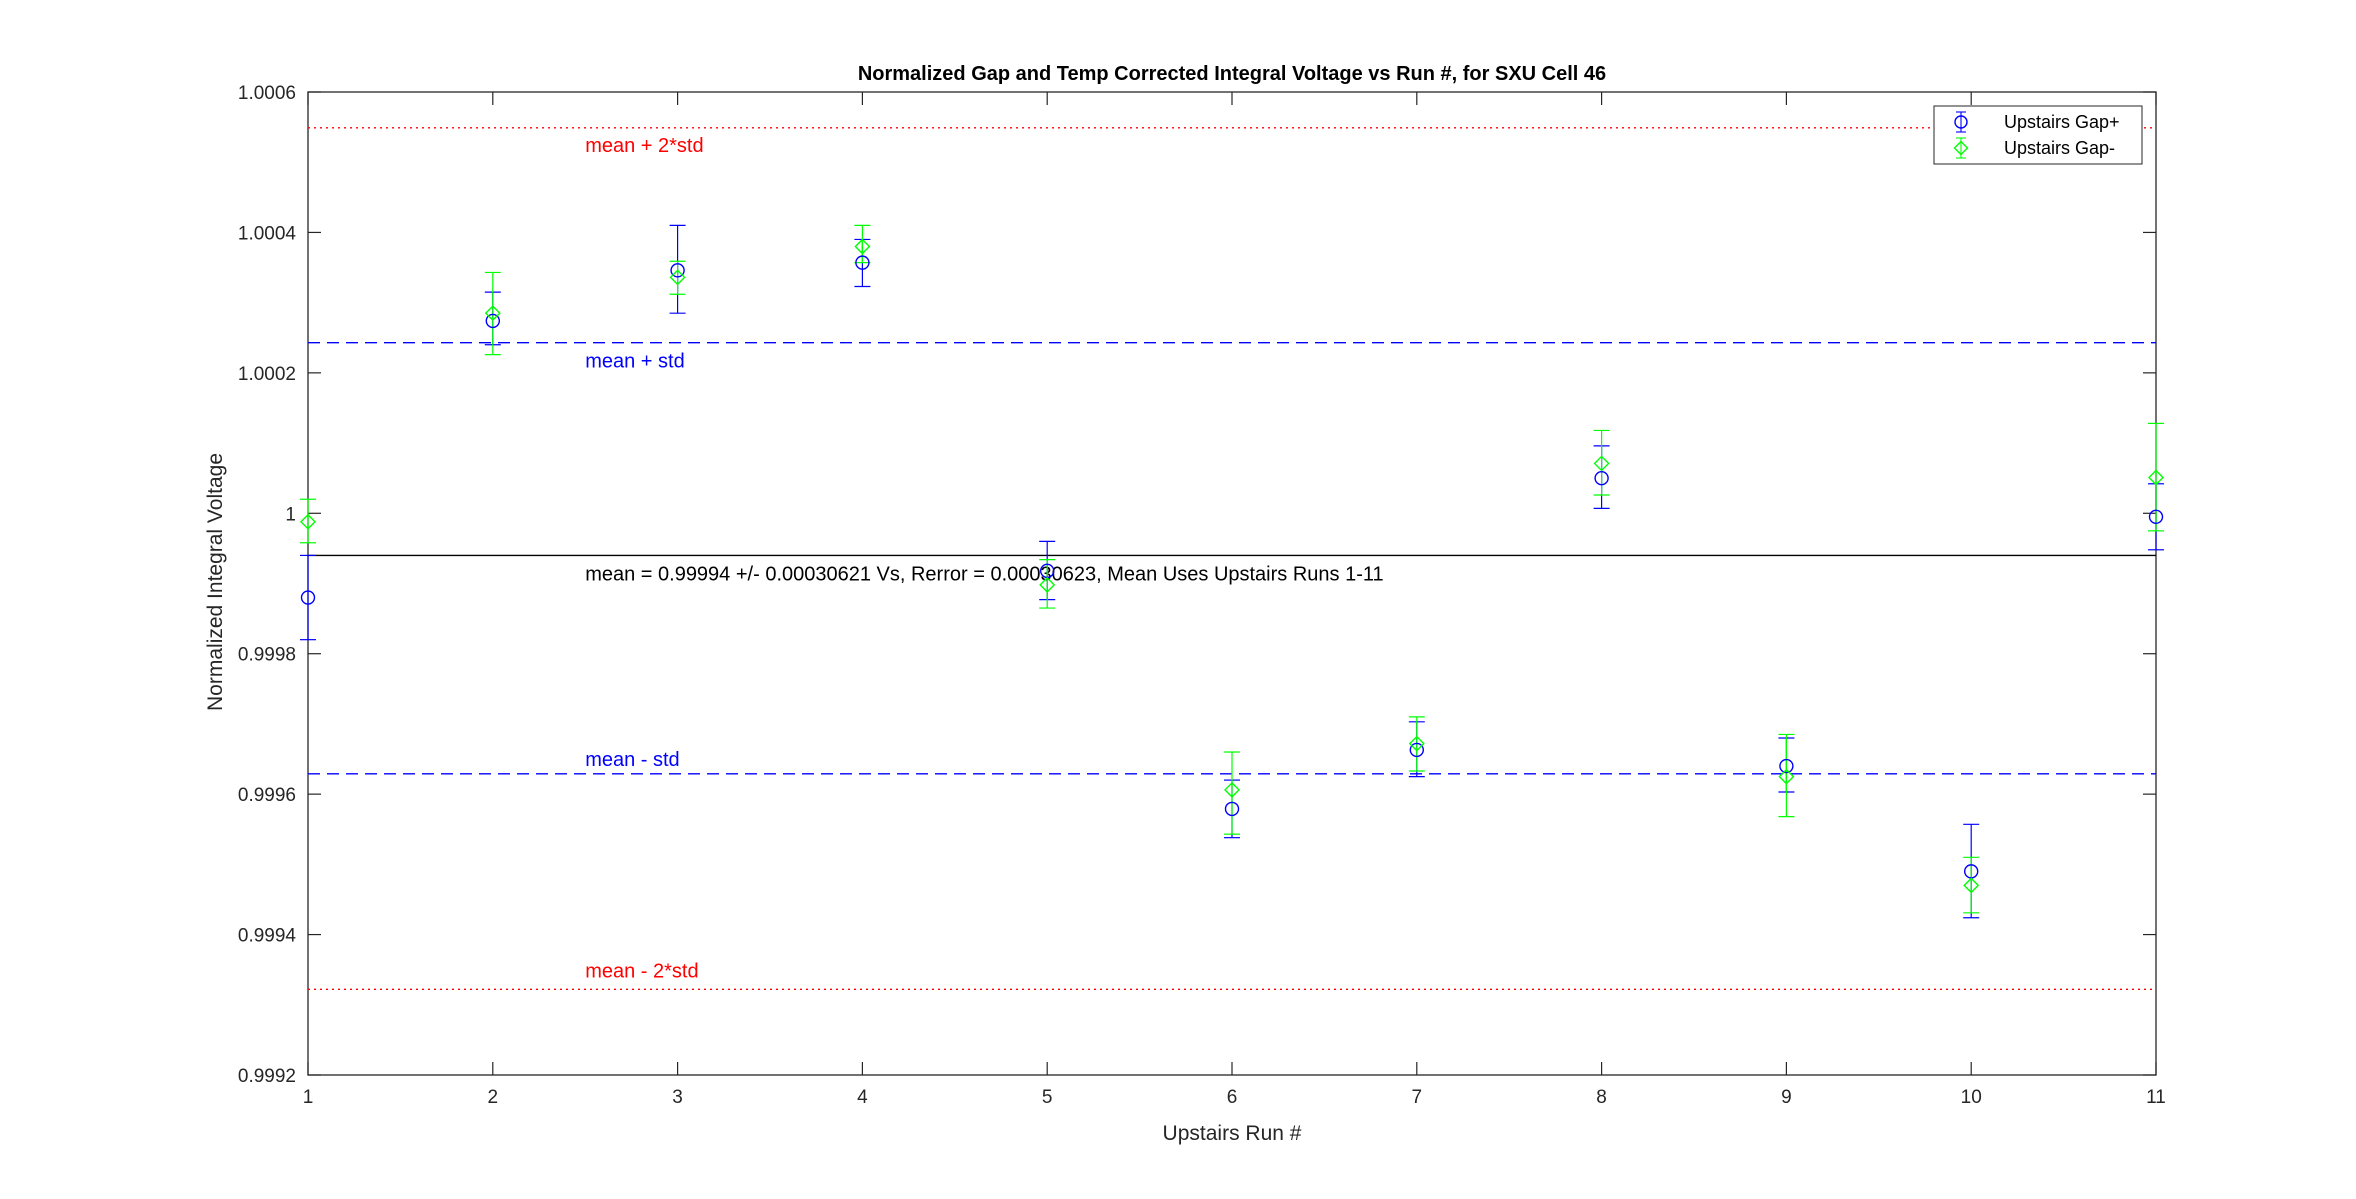 The width and height of the screenshot is (2356, 1199). I want to click on mean-plus-2std-label: mean + 2*std, so click(644, 146).